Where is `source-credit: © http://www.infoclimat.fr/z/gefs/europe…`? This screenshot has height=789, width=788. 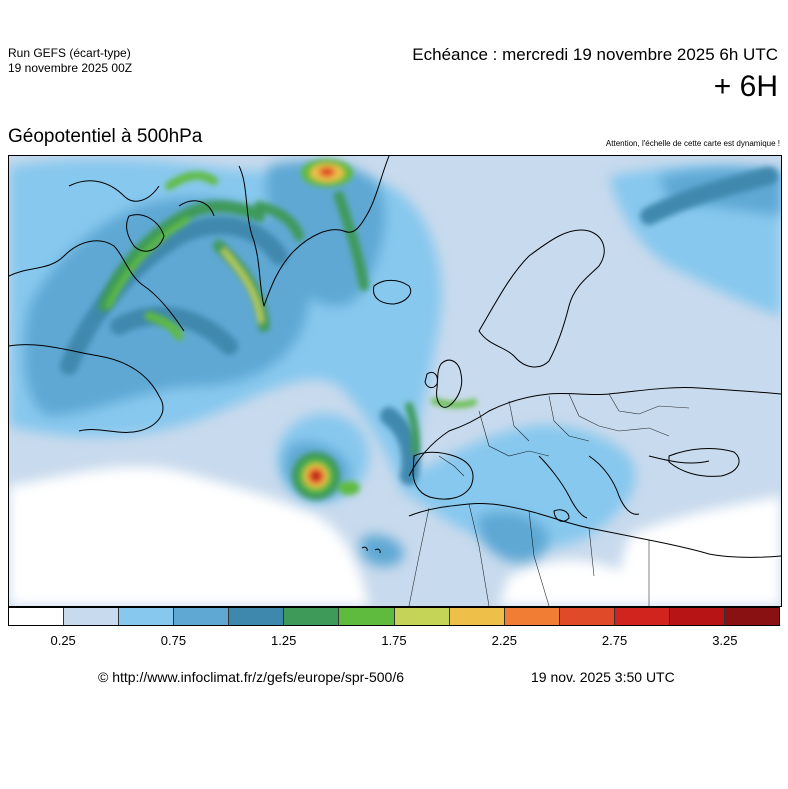 source-credit: © http://www.infoclimat.fr/z/gefs/europe… is located at coordinates (251, 677).